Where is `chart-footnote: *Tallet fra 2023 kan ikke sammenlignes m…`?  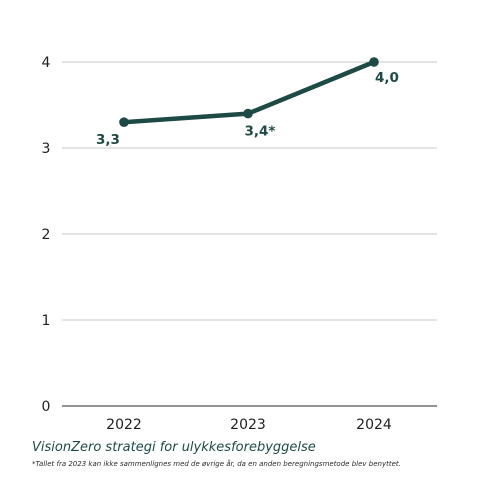 chart-footnote: *Tallet fra 2023 kan ikke sammenlignes m… is located at coordinates (216, 464).